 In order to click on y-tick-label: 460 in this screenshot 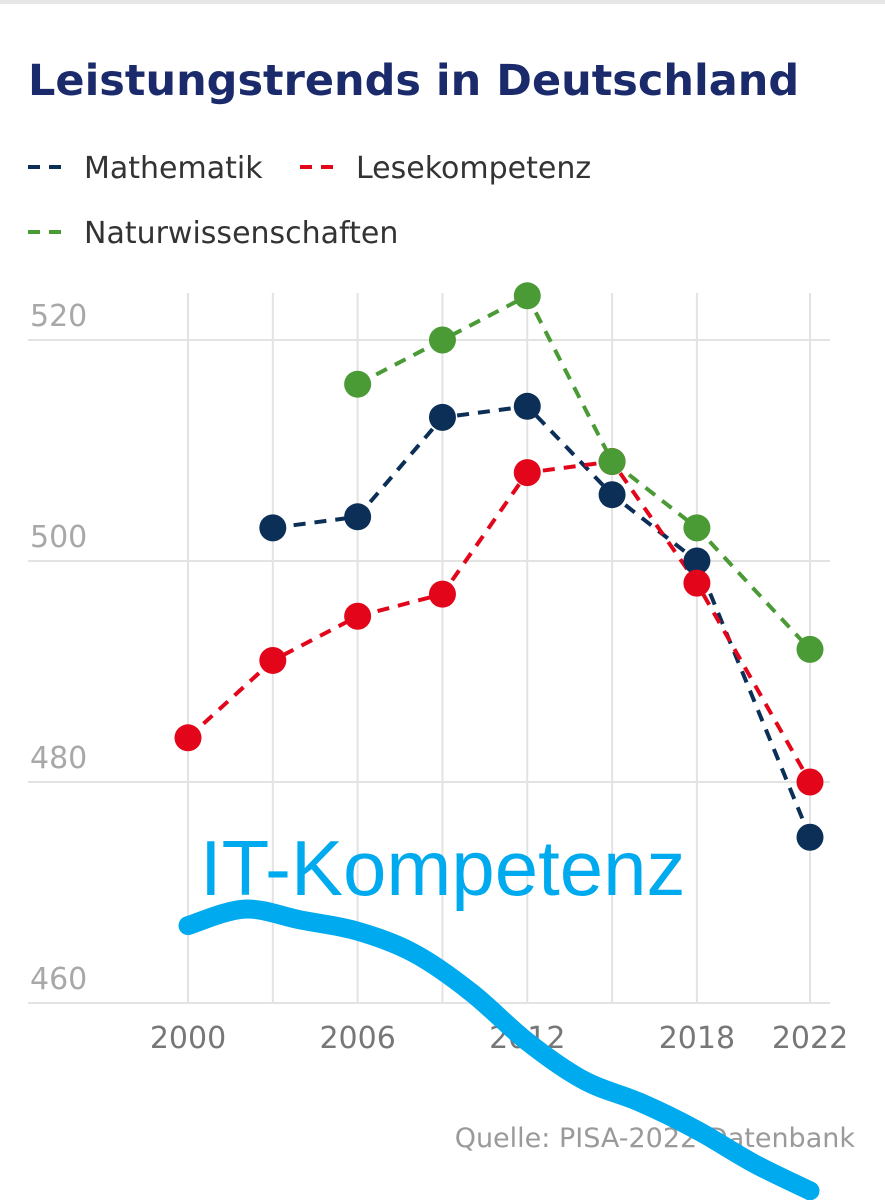, I will do `click(58, 979)`.